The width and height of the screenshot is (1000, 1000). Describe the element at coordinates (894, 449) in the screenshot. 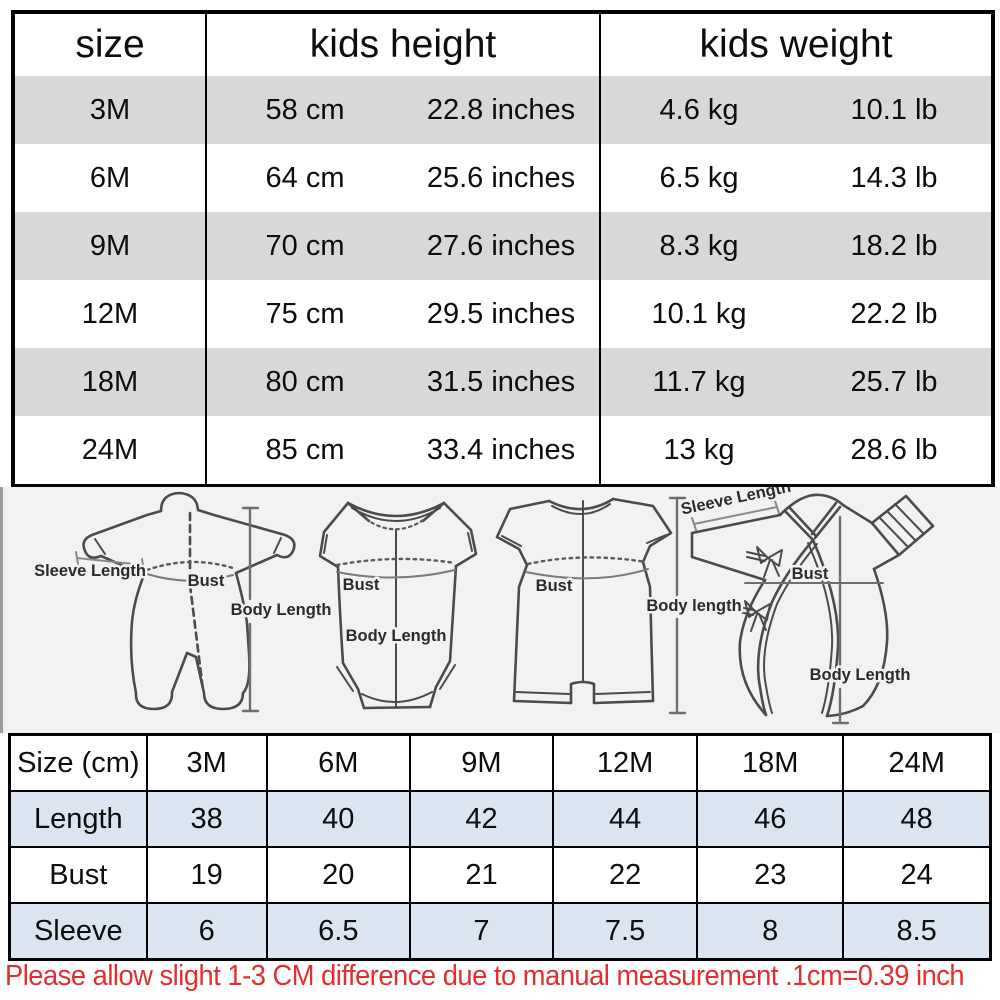

I see `weight-lb-cell: 28.6 lb` at that location.